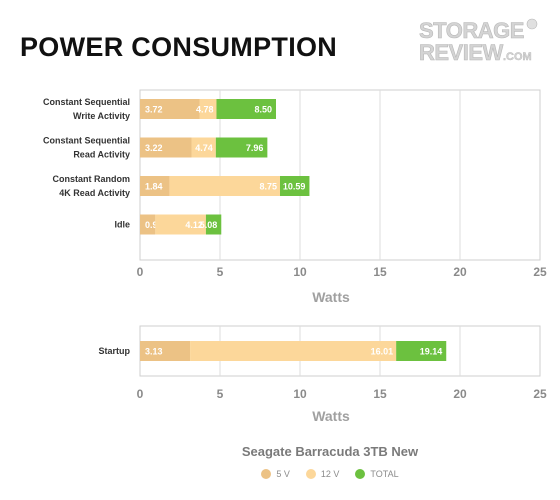 The height and width of the screenshot is (500, 560). I want to click on category-label-main-2: 4K Read Activity, so click(94, 193).